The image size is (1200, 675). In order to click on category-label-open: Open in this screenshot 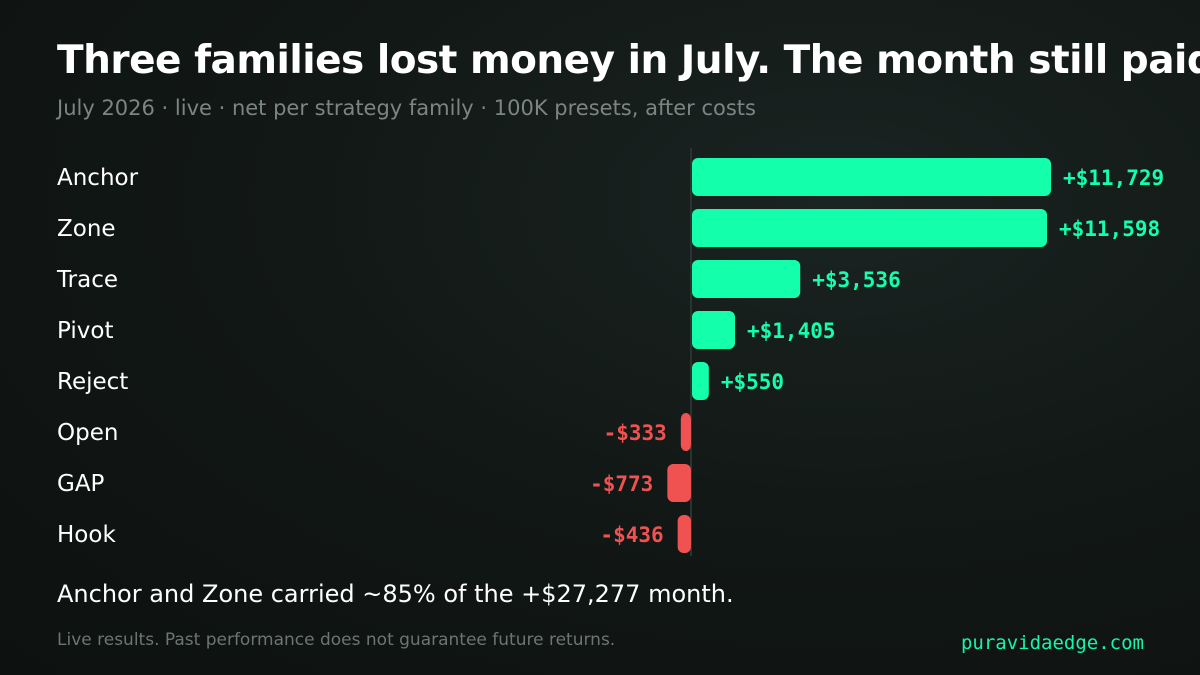, I will do `click(87, 433)`.